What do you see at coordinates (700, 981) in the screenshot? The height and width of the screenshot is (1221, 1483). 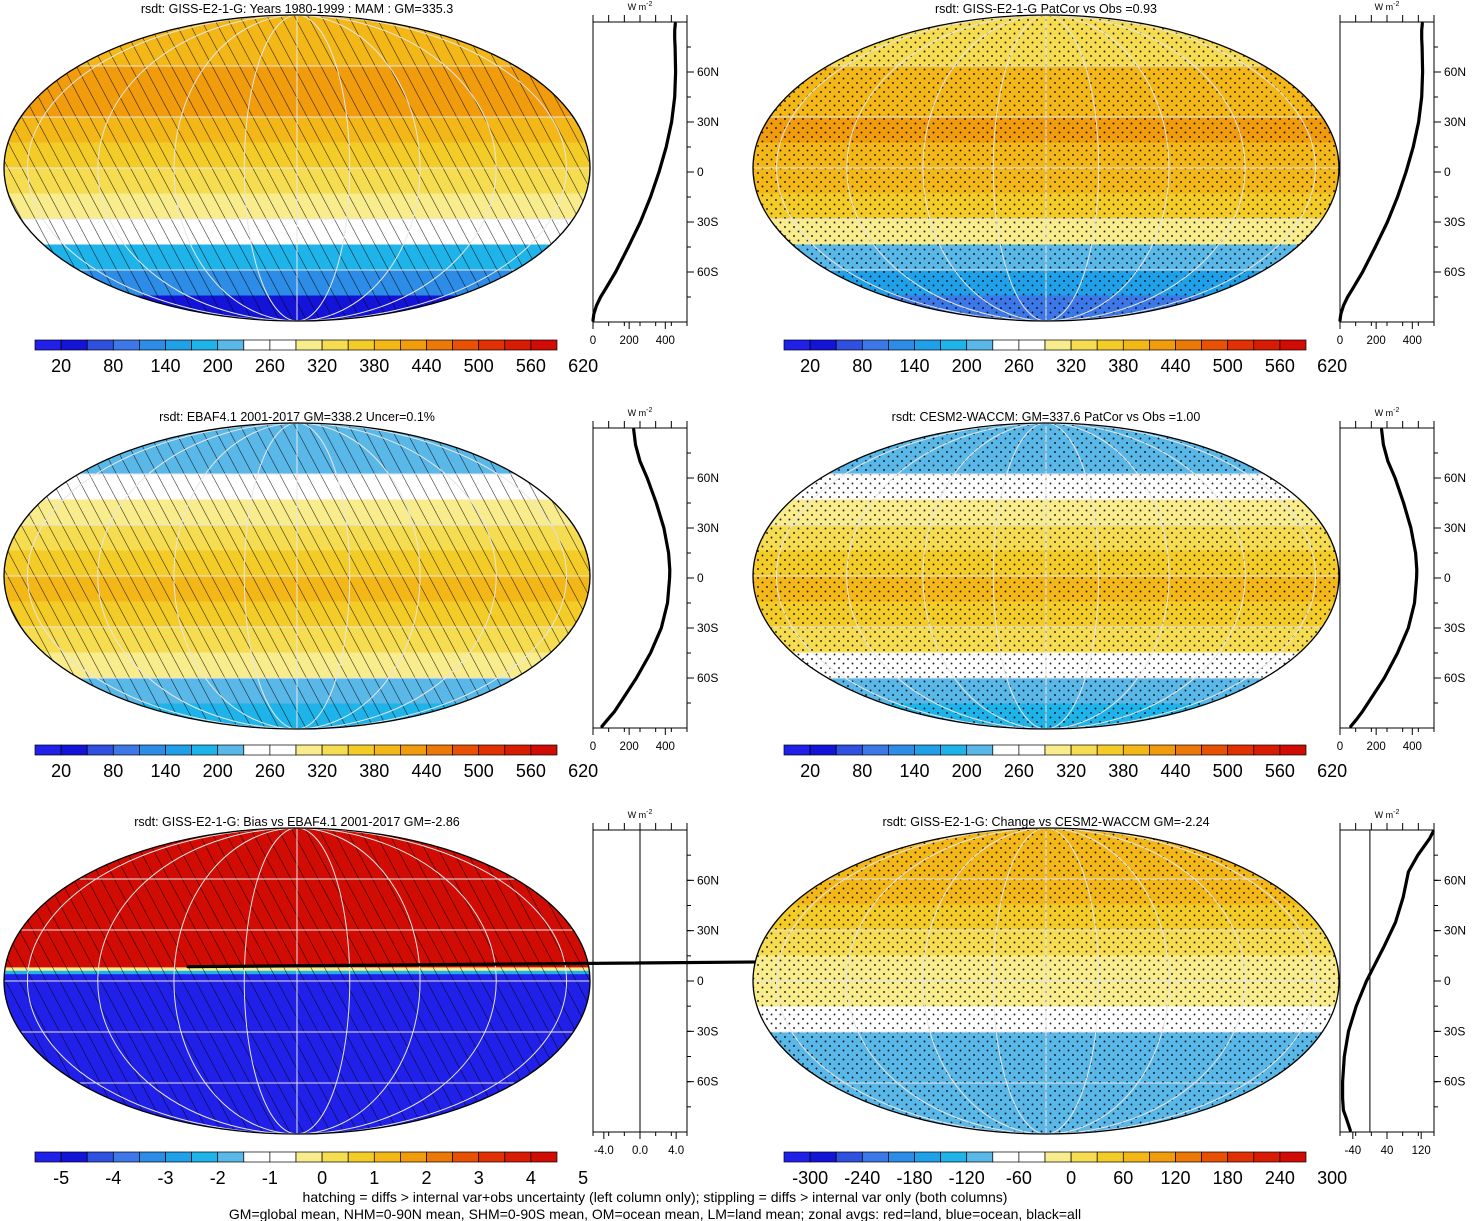 I see `zonal-lat-tick-label: 0` at bounding box center [700, 981].